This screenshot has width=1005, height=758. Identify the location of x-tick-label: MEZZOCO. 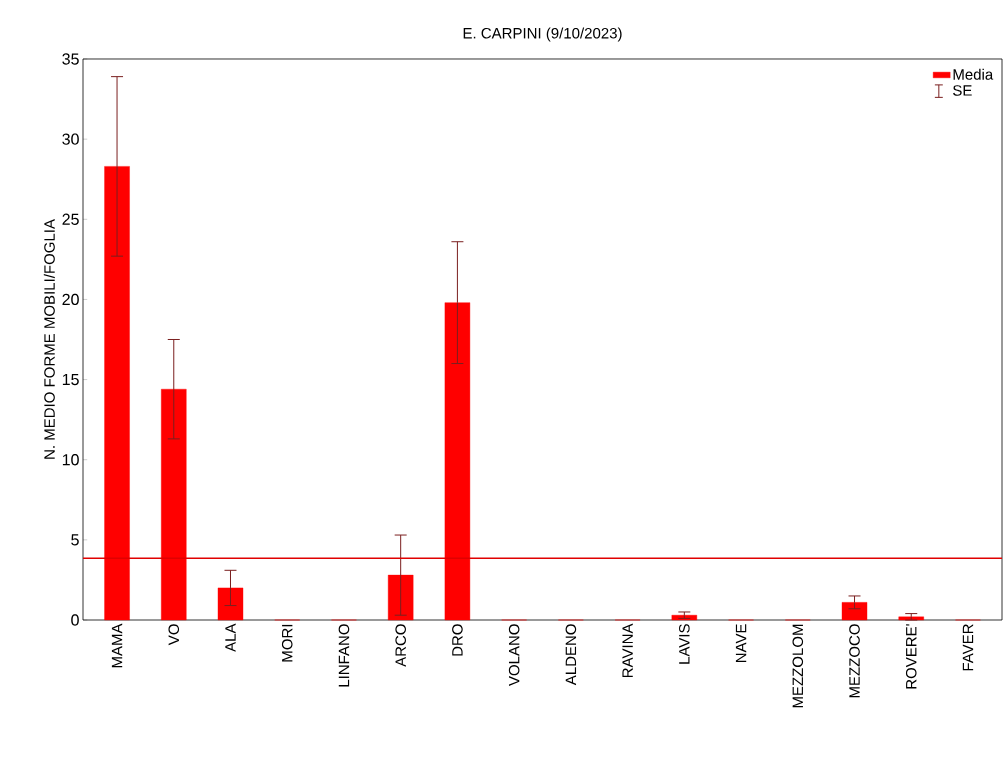
(854, 661).